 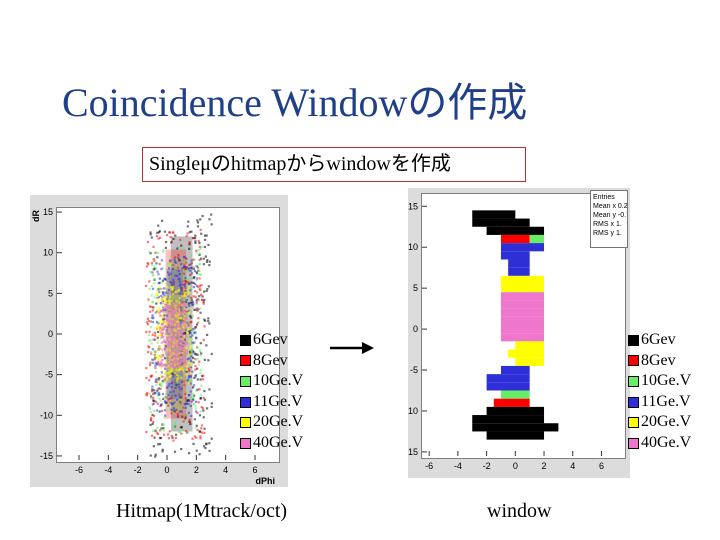 I want to click on arrow-right-icon, so click(x=352, y=348).